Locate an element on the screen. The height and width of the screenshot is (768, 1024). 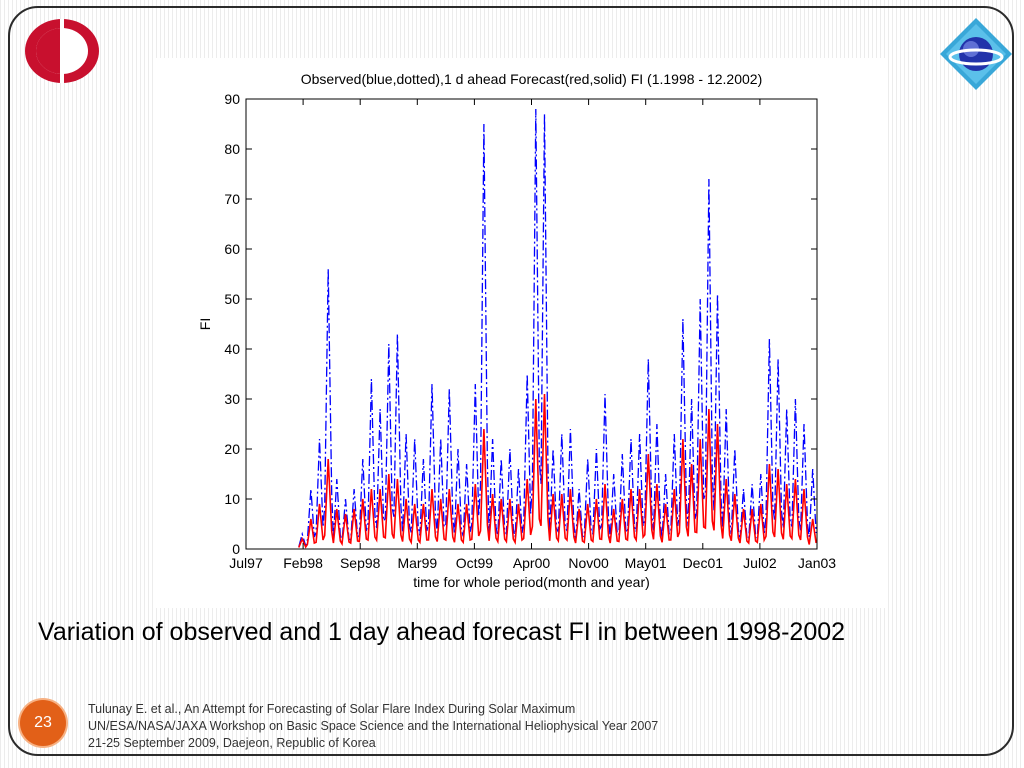
x-tick-label: May01 is located at coordinates (646, 563).